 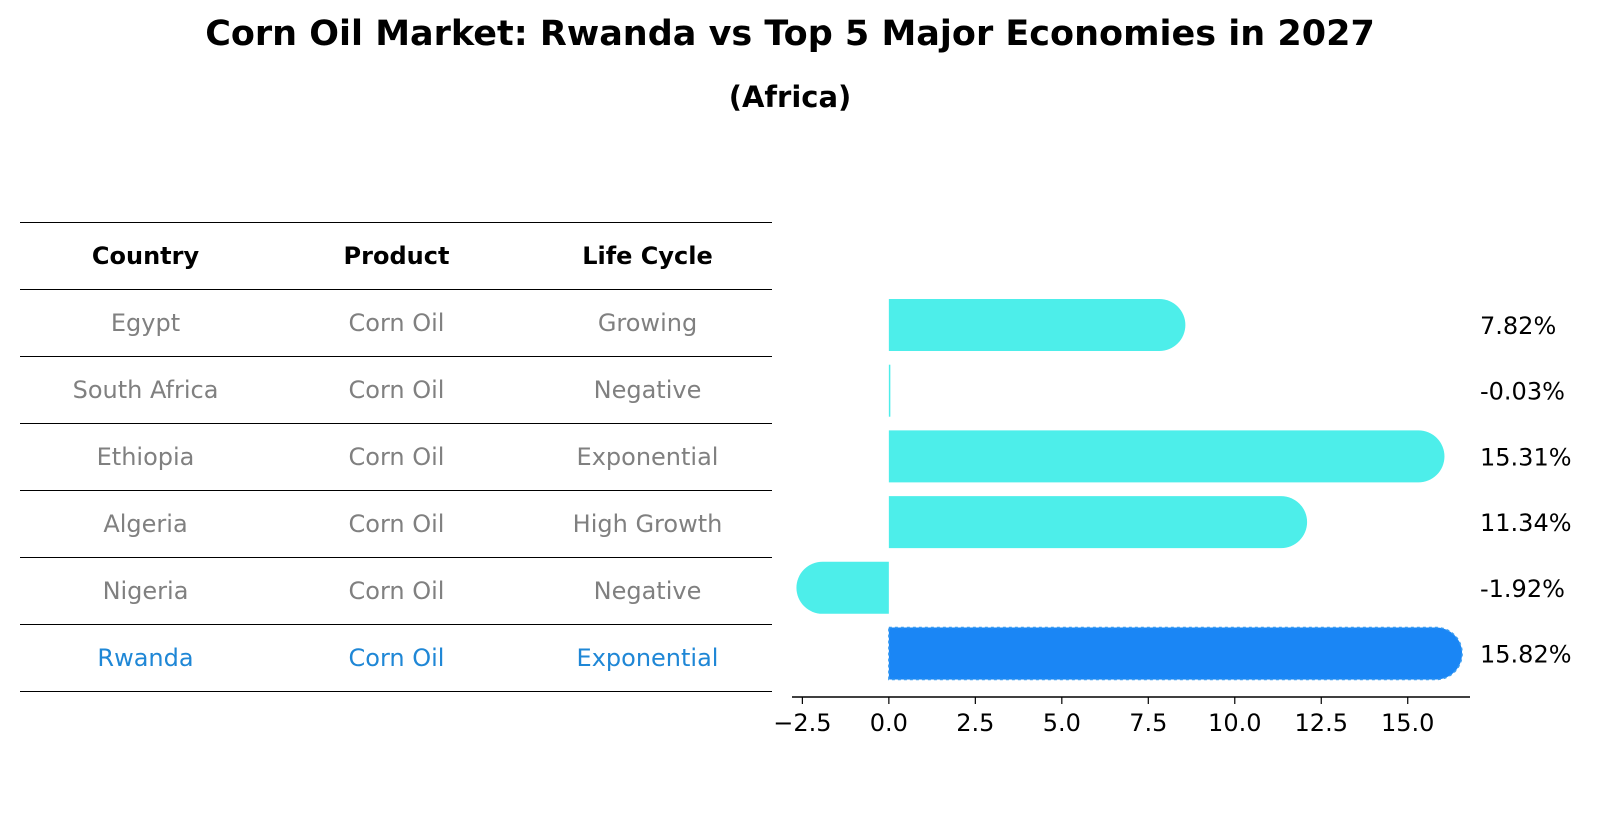 I want to click on bar-highlighted, so click(x=1175, y=653).